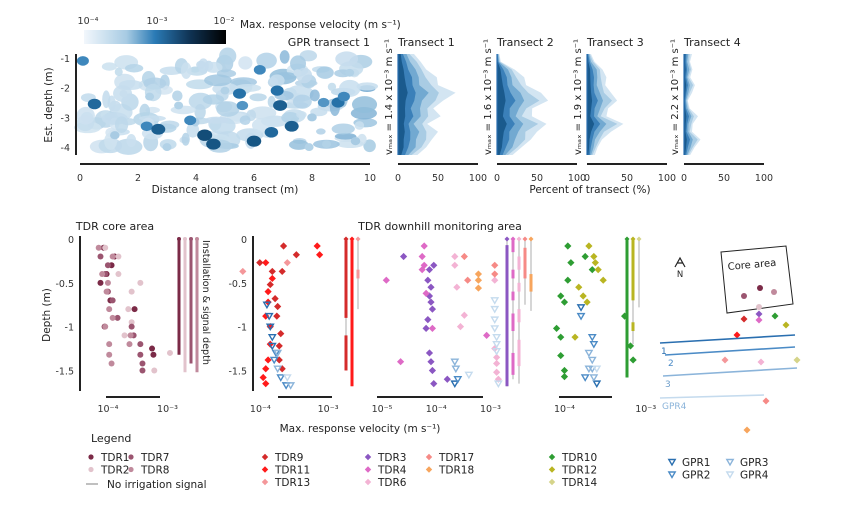  What do you see at coordinates (389, 97) in the screenshot?
I see `vmax-label: vₘₐₓ = 1.4 x 10⁻³ m s⁻¹` at bounding box center [389, 97].